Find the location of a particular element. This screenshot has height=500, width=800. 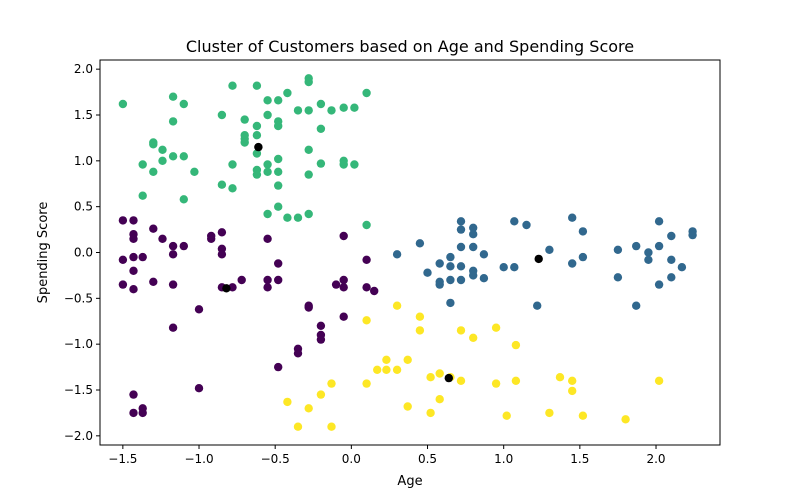

y-axis-ticks: −2.0 −1.5 −1.0 −0.5 0.0 0.5 1.0 1.5 2.0 is located at coordinates (82, 252).